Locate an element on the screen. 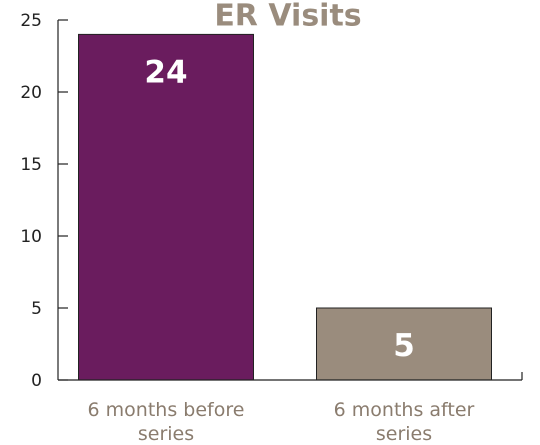 This screenshot has width=540, height=445. x-tick-label-line: 6 months before is located at coordinates (166, 410).